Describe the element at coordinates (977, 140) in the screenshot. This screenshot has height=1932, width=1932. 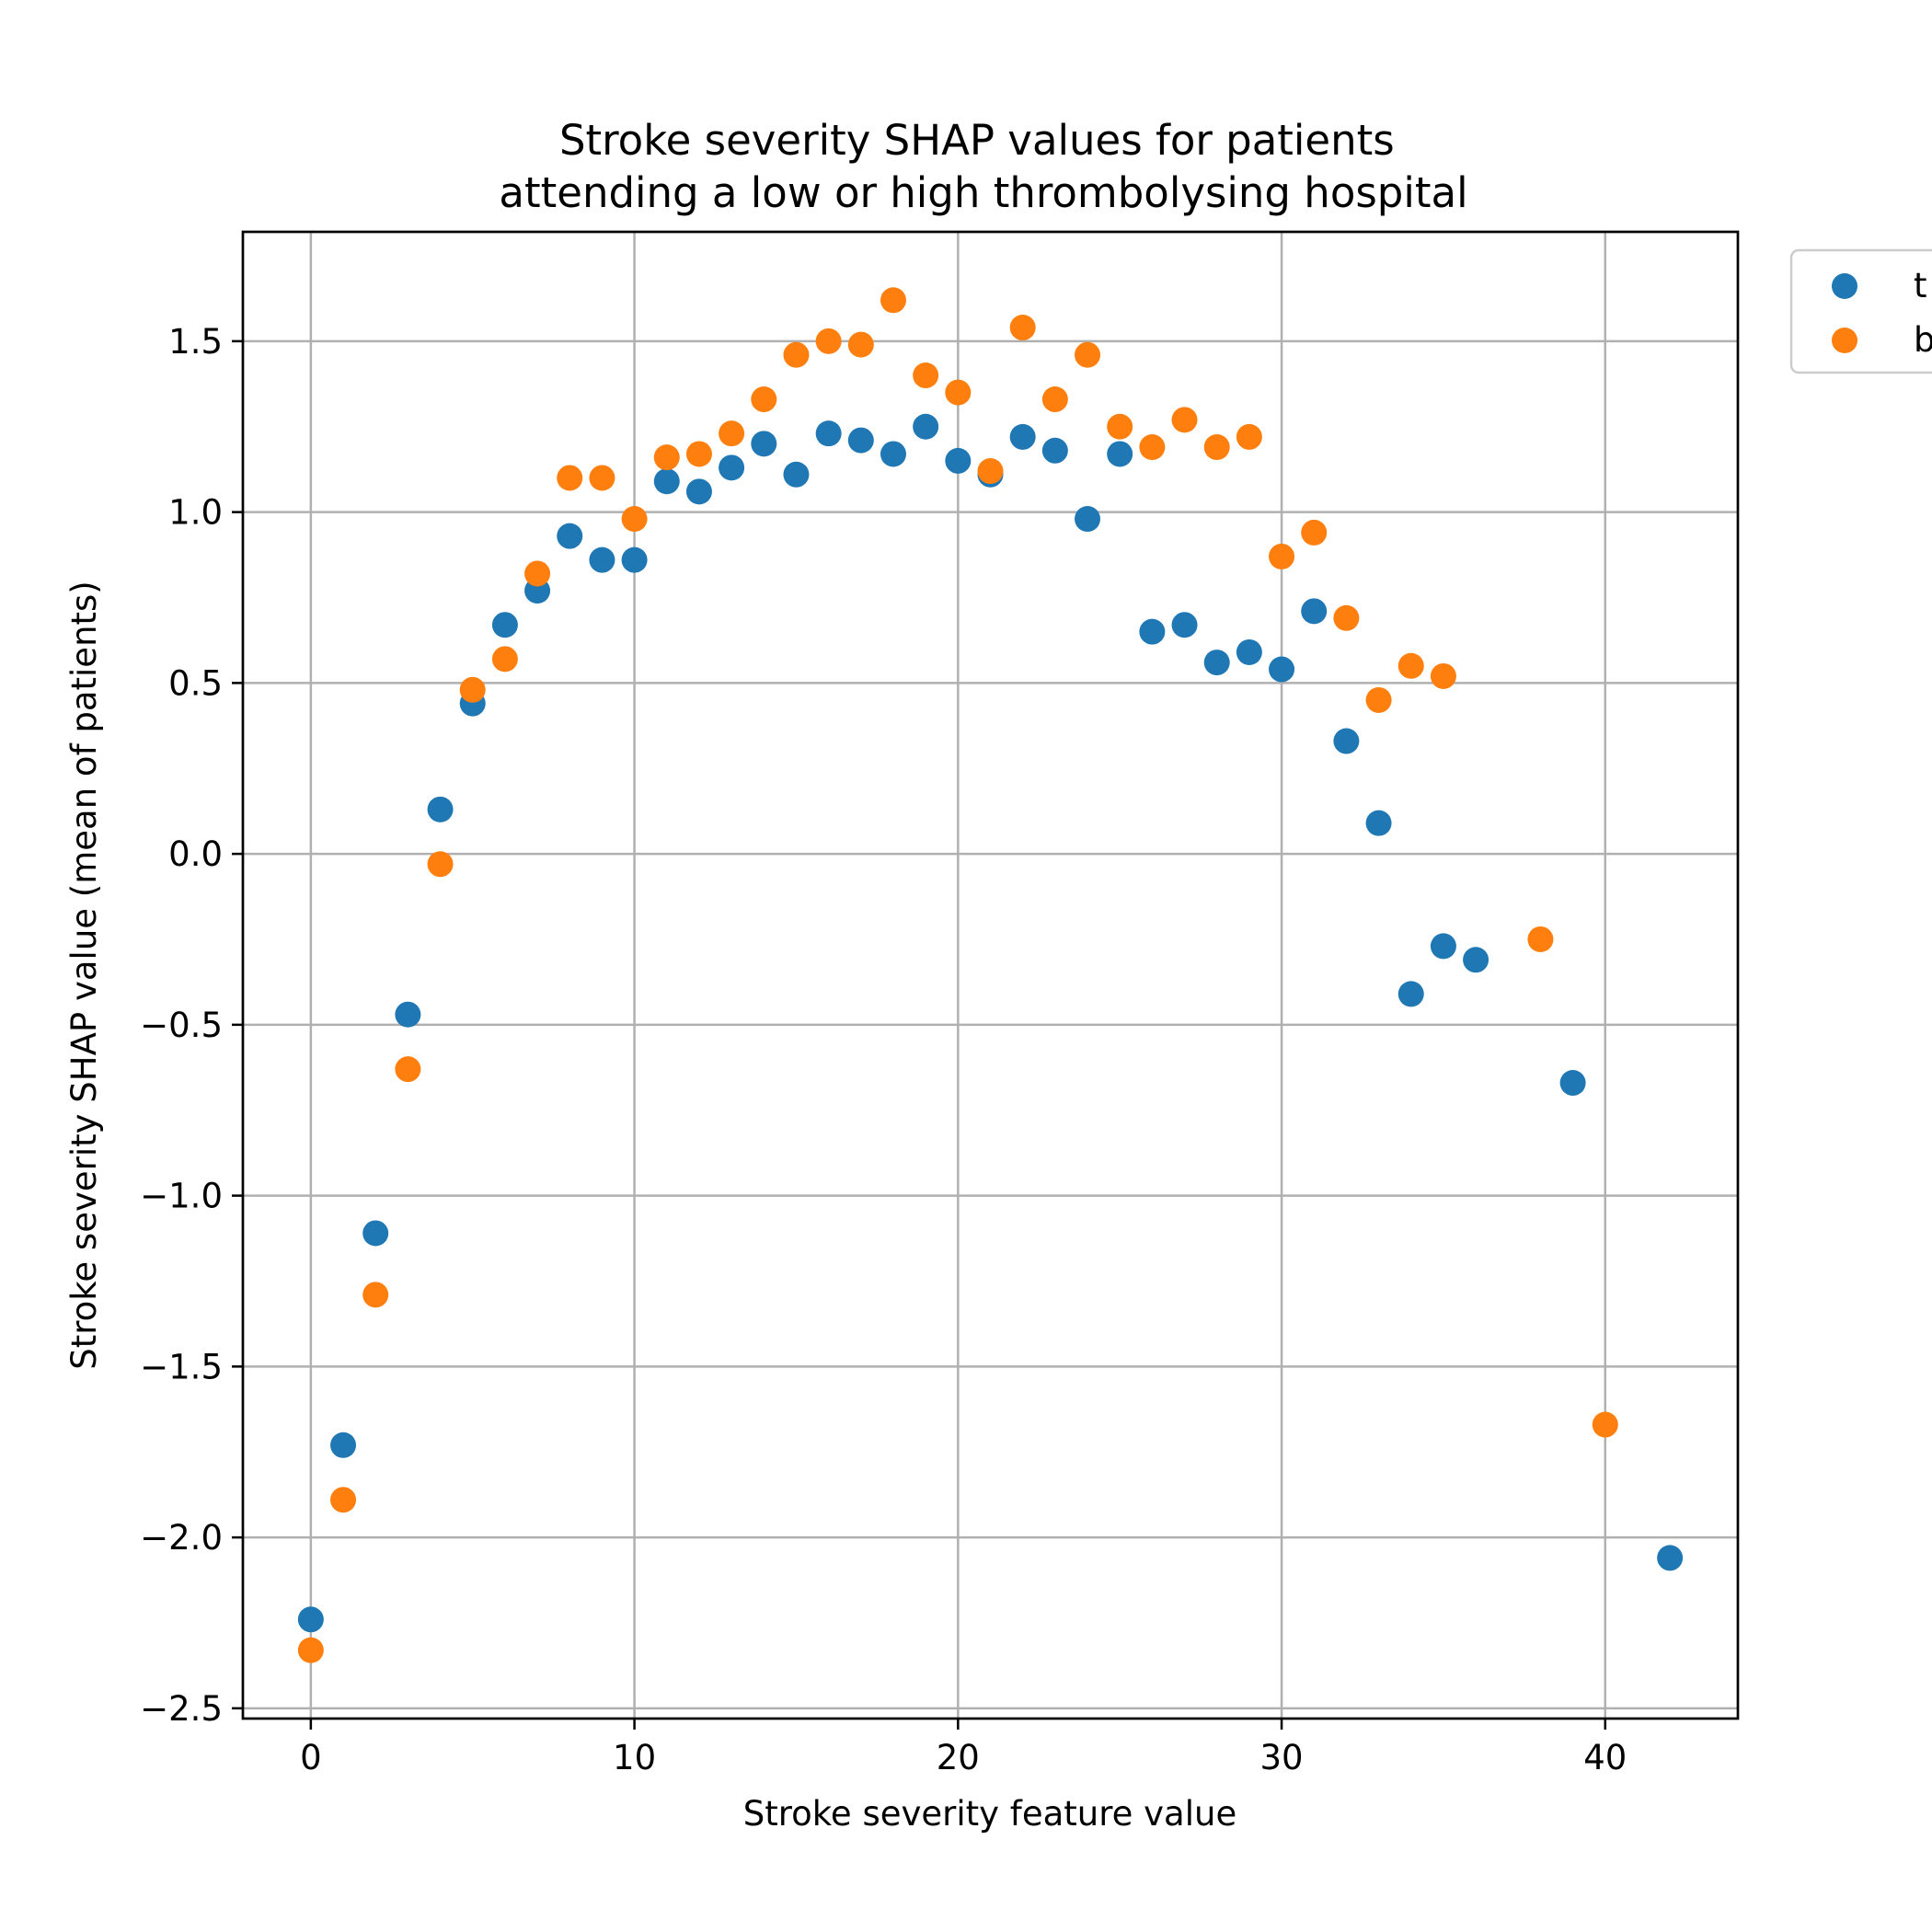
I see `chart-title-line-1: Stroke severity SHAP values for patients` at that location.